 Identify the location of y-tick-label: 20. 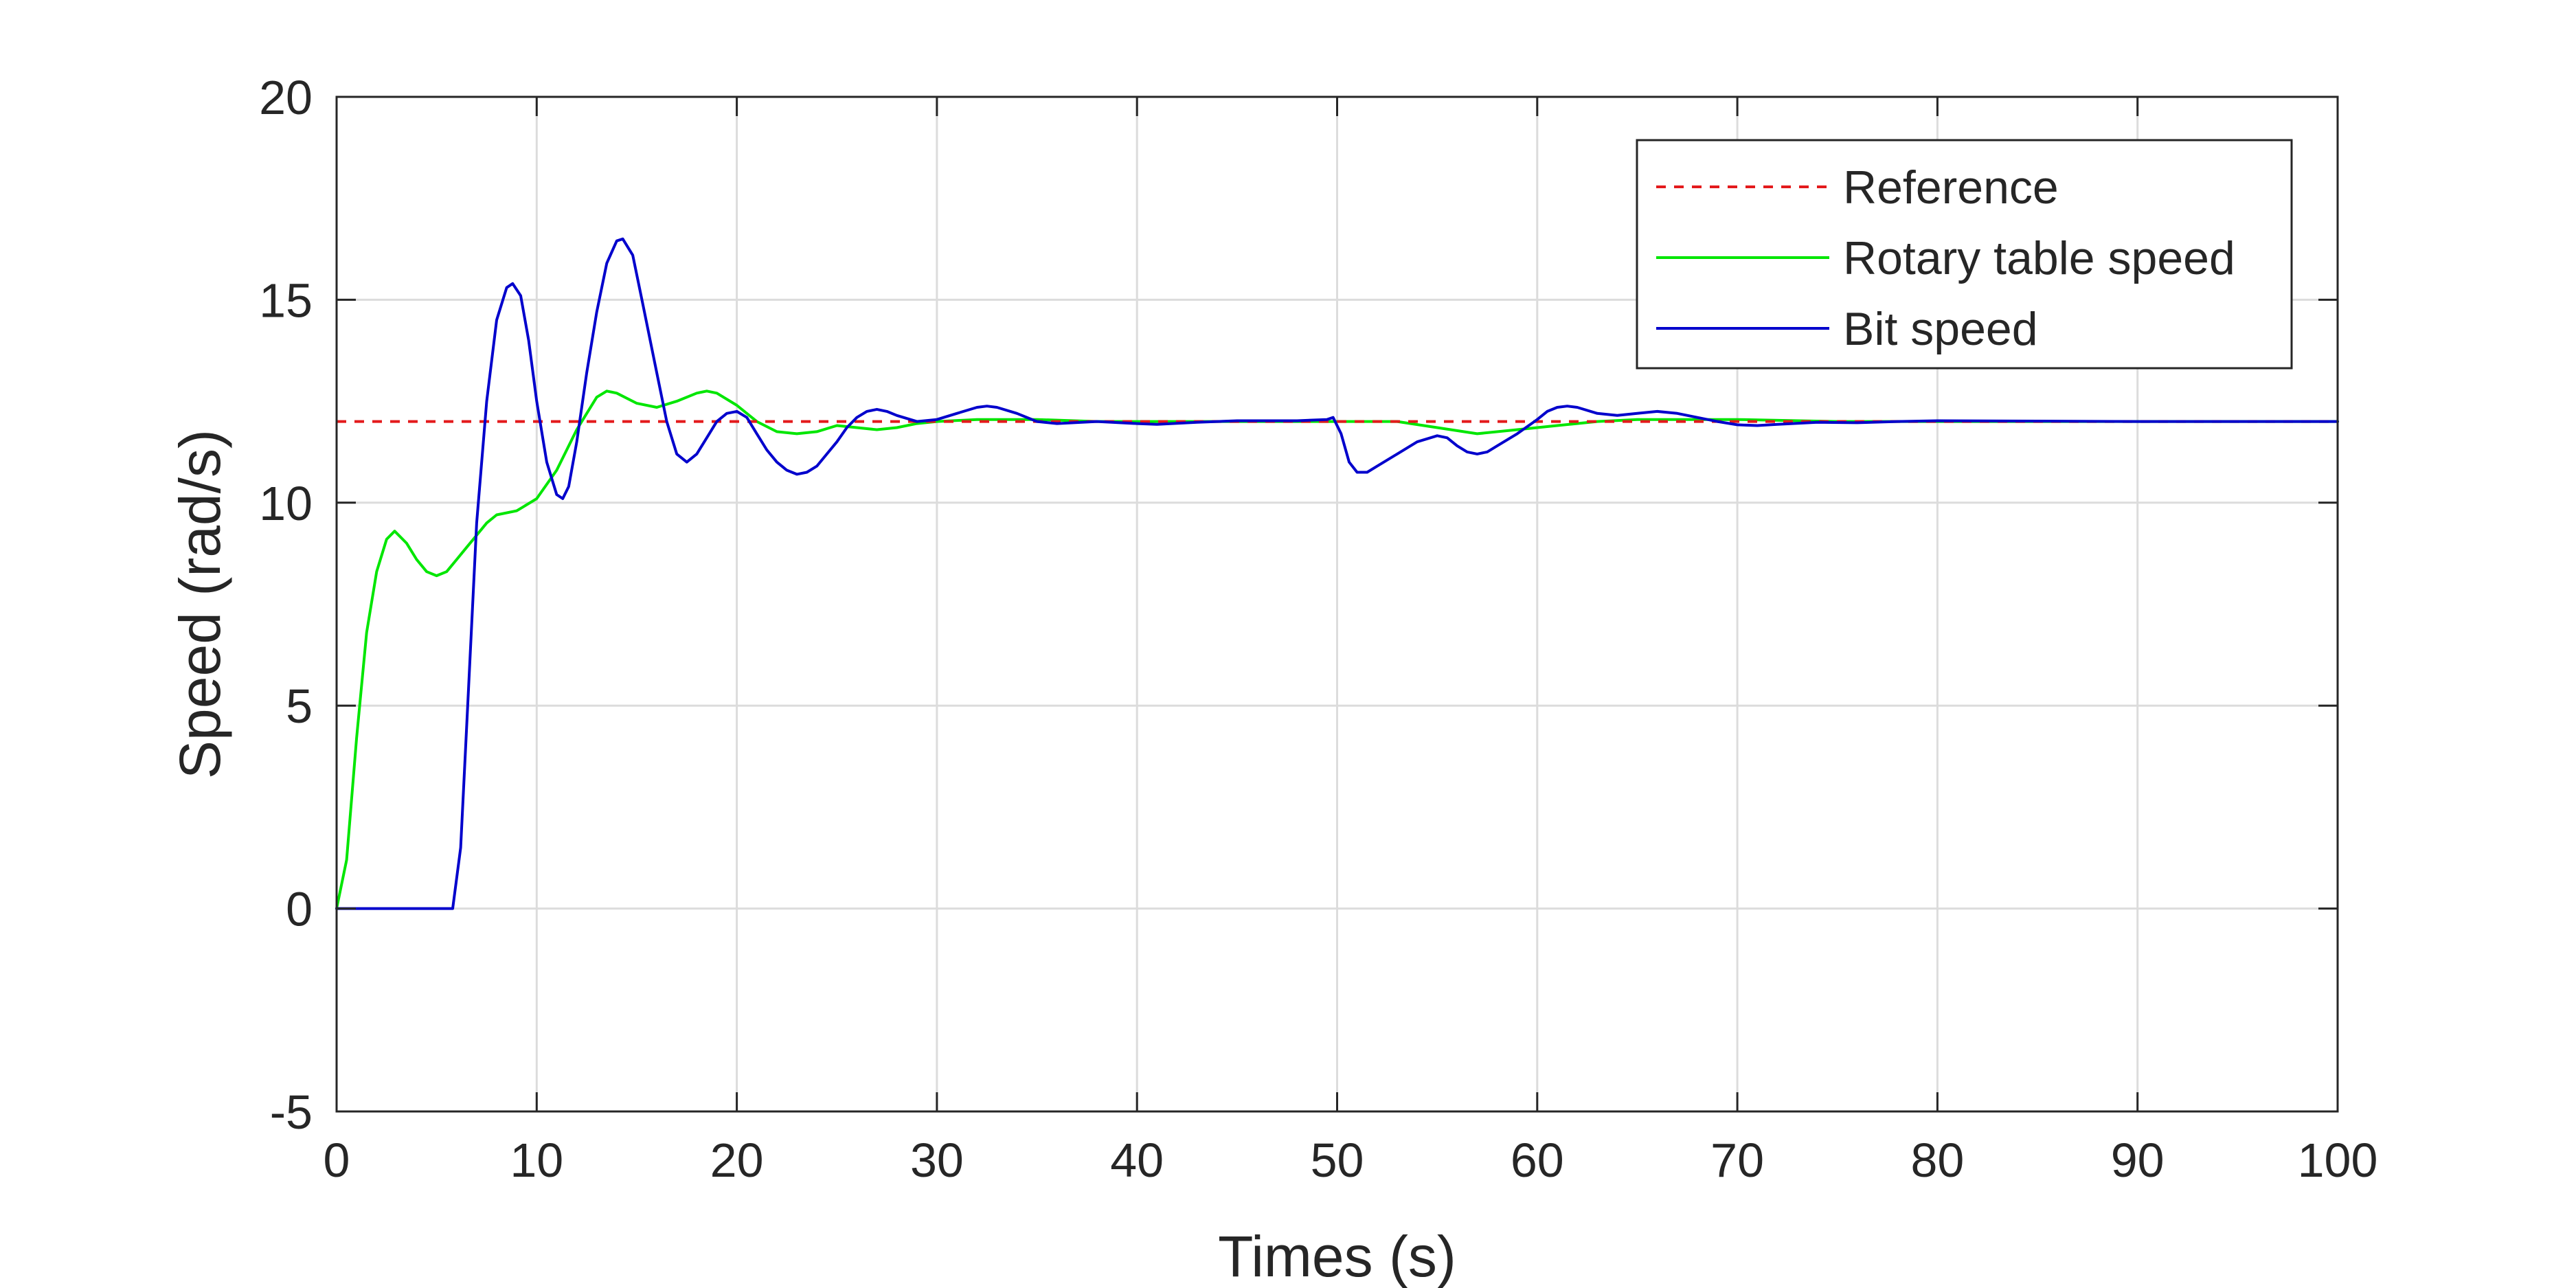
(286, 97).